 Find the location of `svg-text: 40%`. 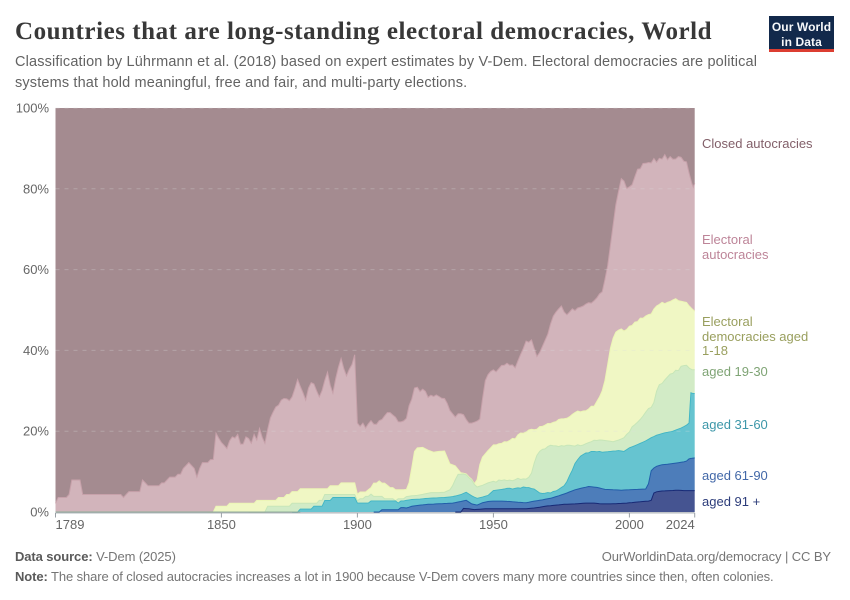

svg-text: 40% is located at coordinates (36, 350).